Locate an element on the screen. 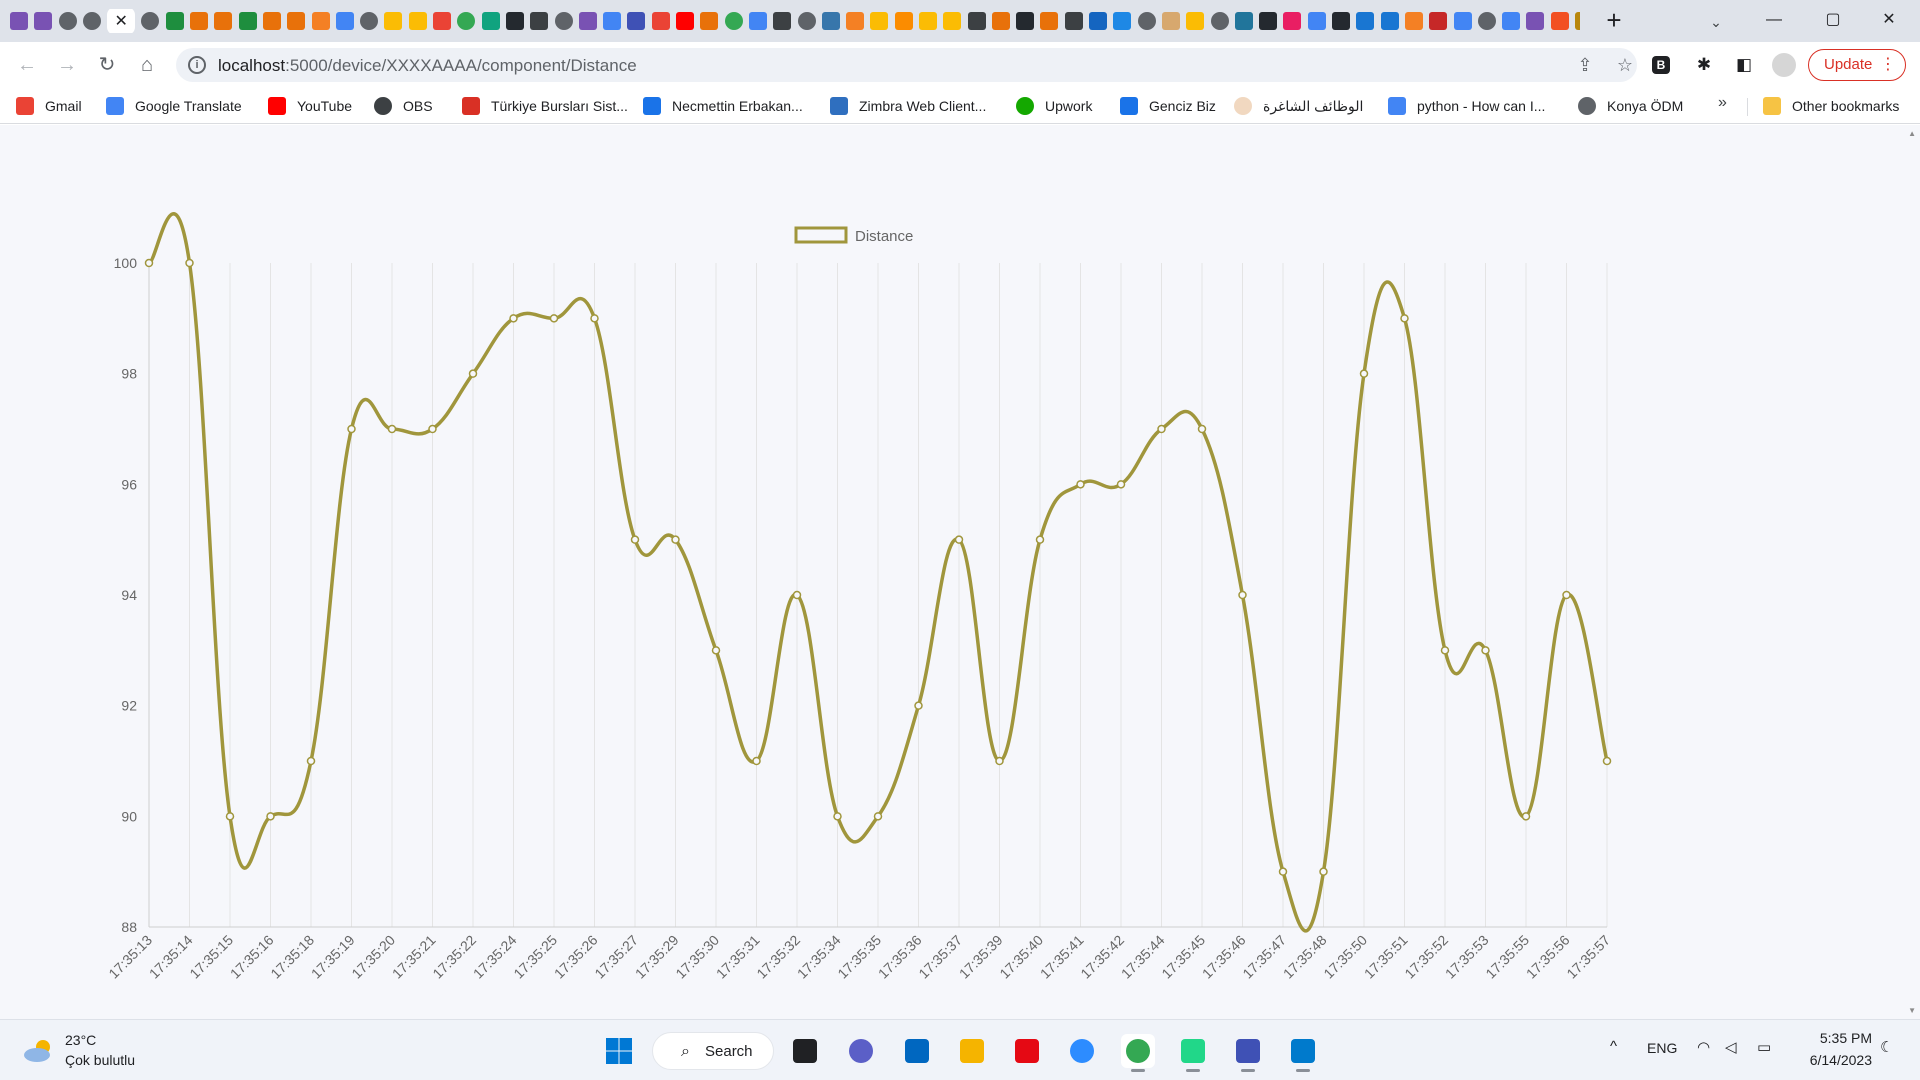 This screenshot has height=1080, width=1920. r-icon is located at coordinates (1098, 21).